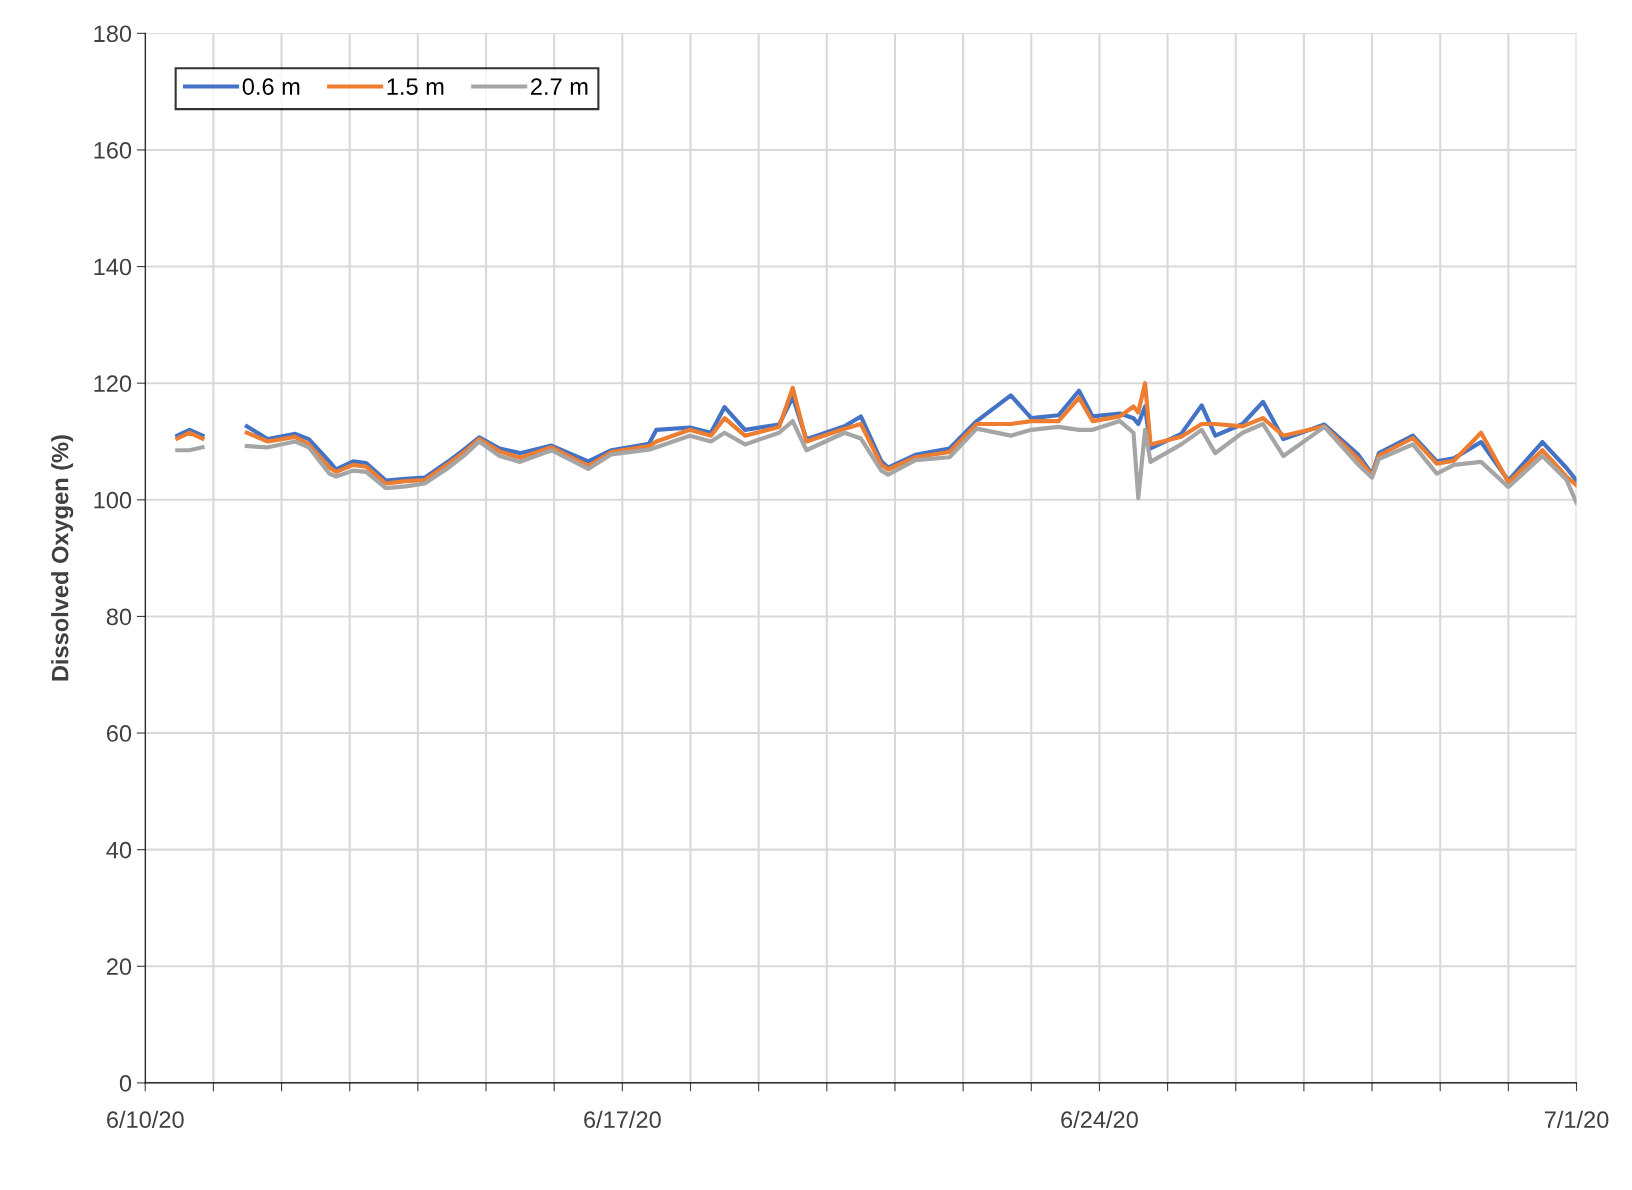 The width and height of the screenshot is (1632, 1190). I want to click on y-tick-label: 80, so click(119, 617).